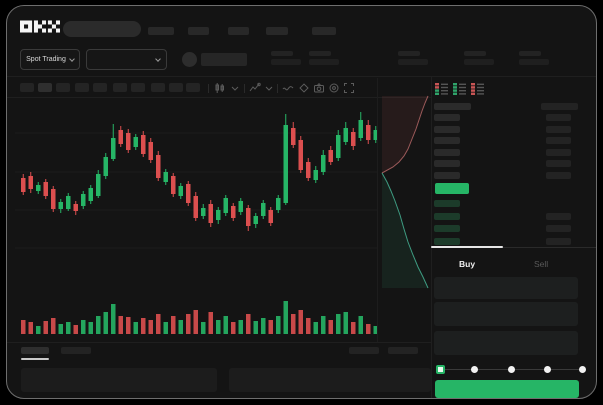 This screenshot has height=405, width=603. I want to click on line-tool-icon, so click(288, 88).